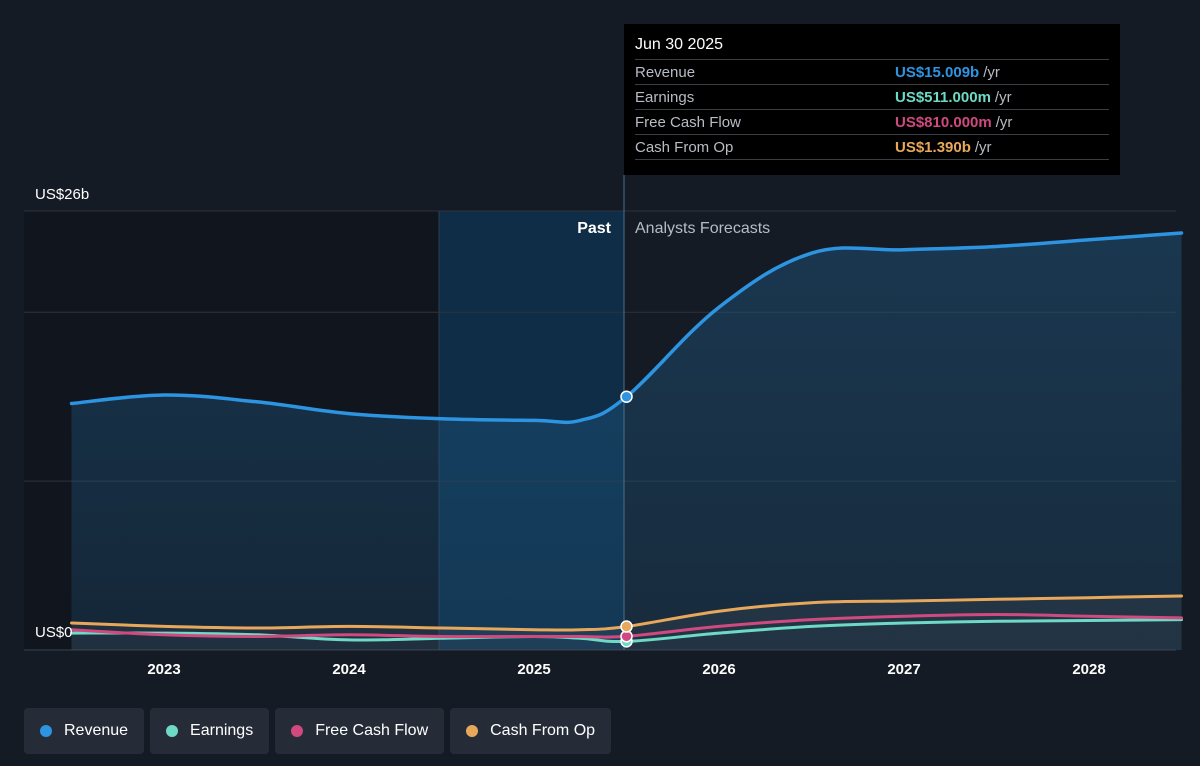 Image resolution: width=1200 pixels, height=766 pixels. I want to click on y-axis-bottom-label: US$0, so click(54, 632).